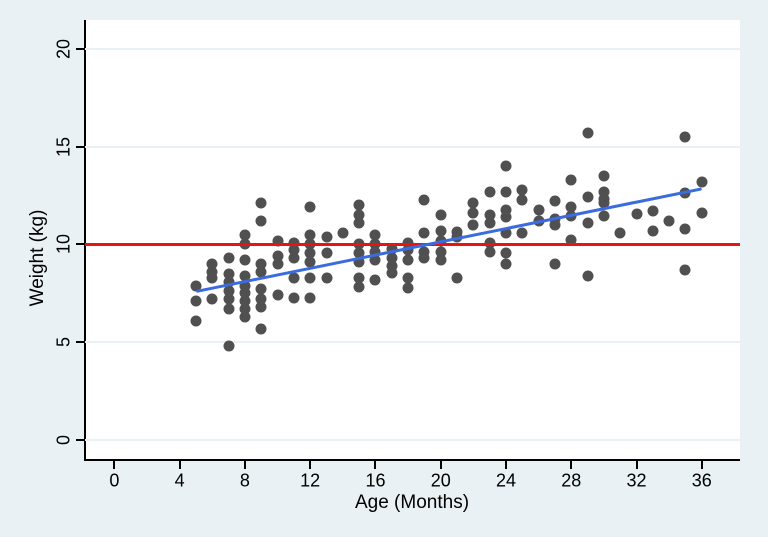  Describe the element at coordinates (412, 342) in the screenshot. I see `y-gridline` at that location.